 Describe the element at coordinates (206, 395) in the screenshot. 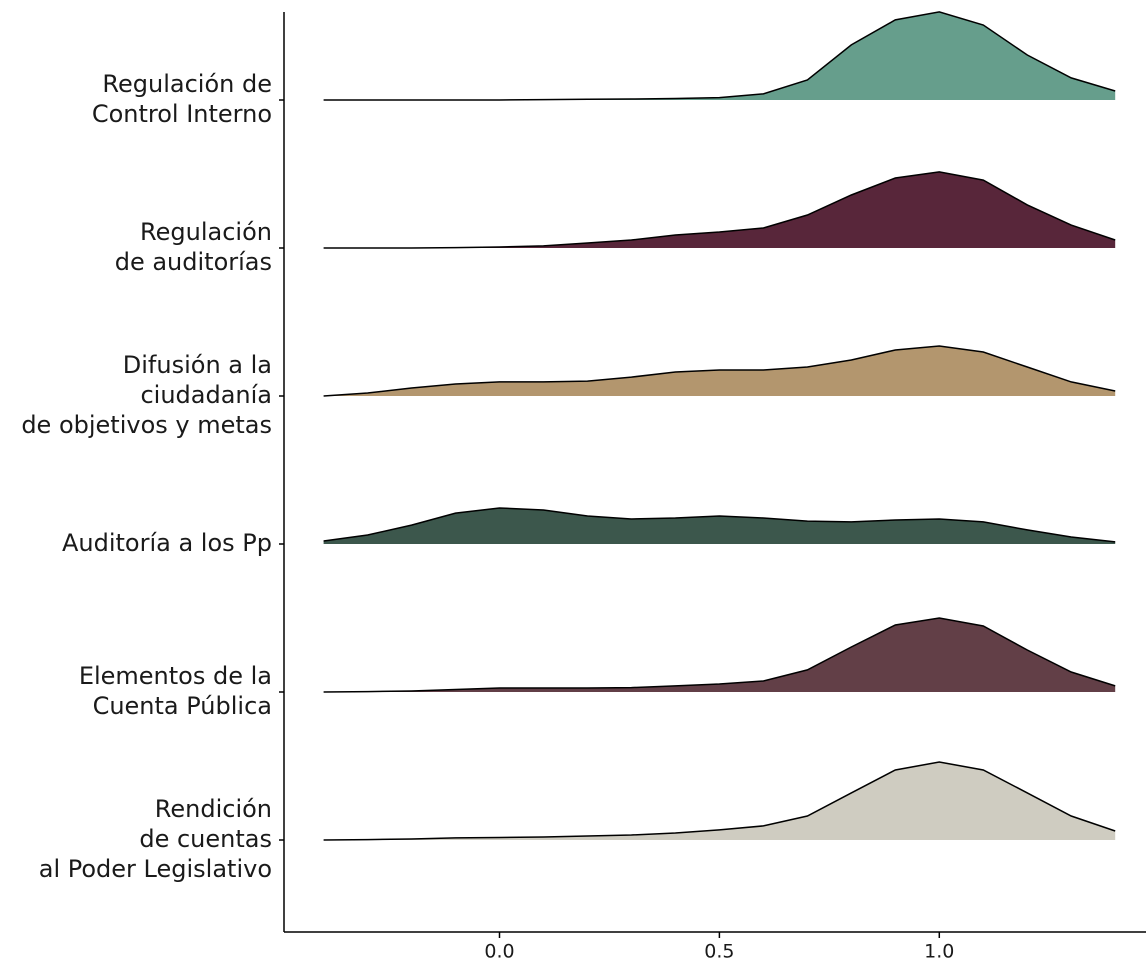

I see `y-tick-label: ciudadanía` at that location.